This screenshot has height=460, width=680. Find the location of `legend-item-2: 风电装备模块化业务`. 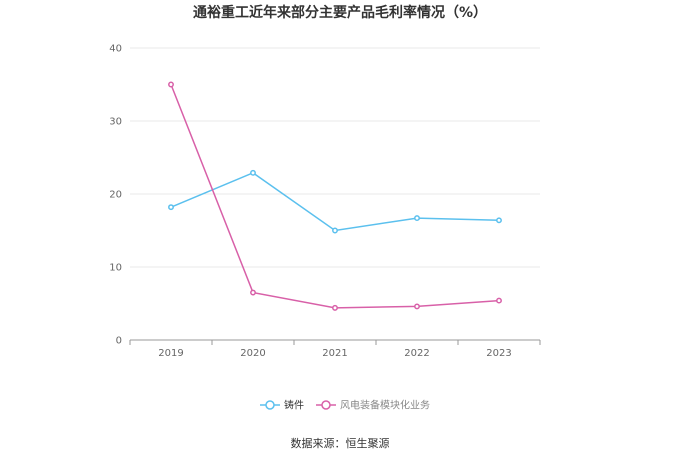

legend-item-2: 风电装备模块化业务 is located at coordinates (373, 405).